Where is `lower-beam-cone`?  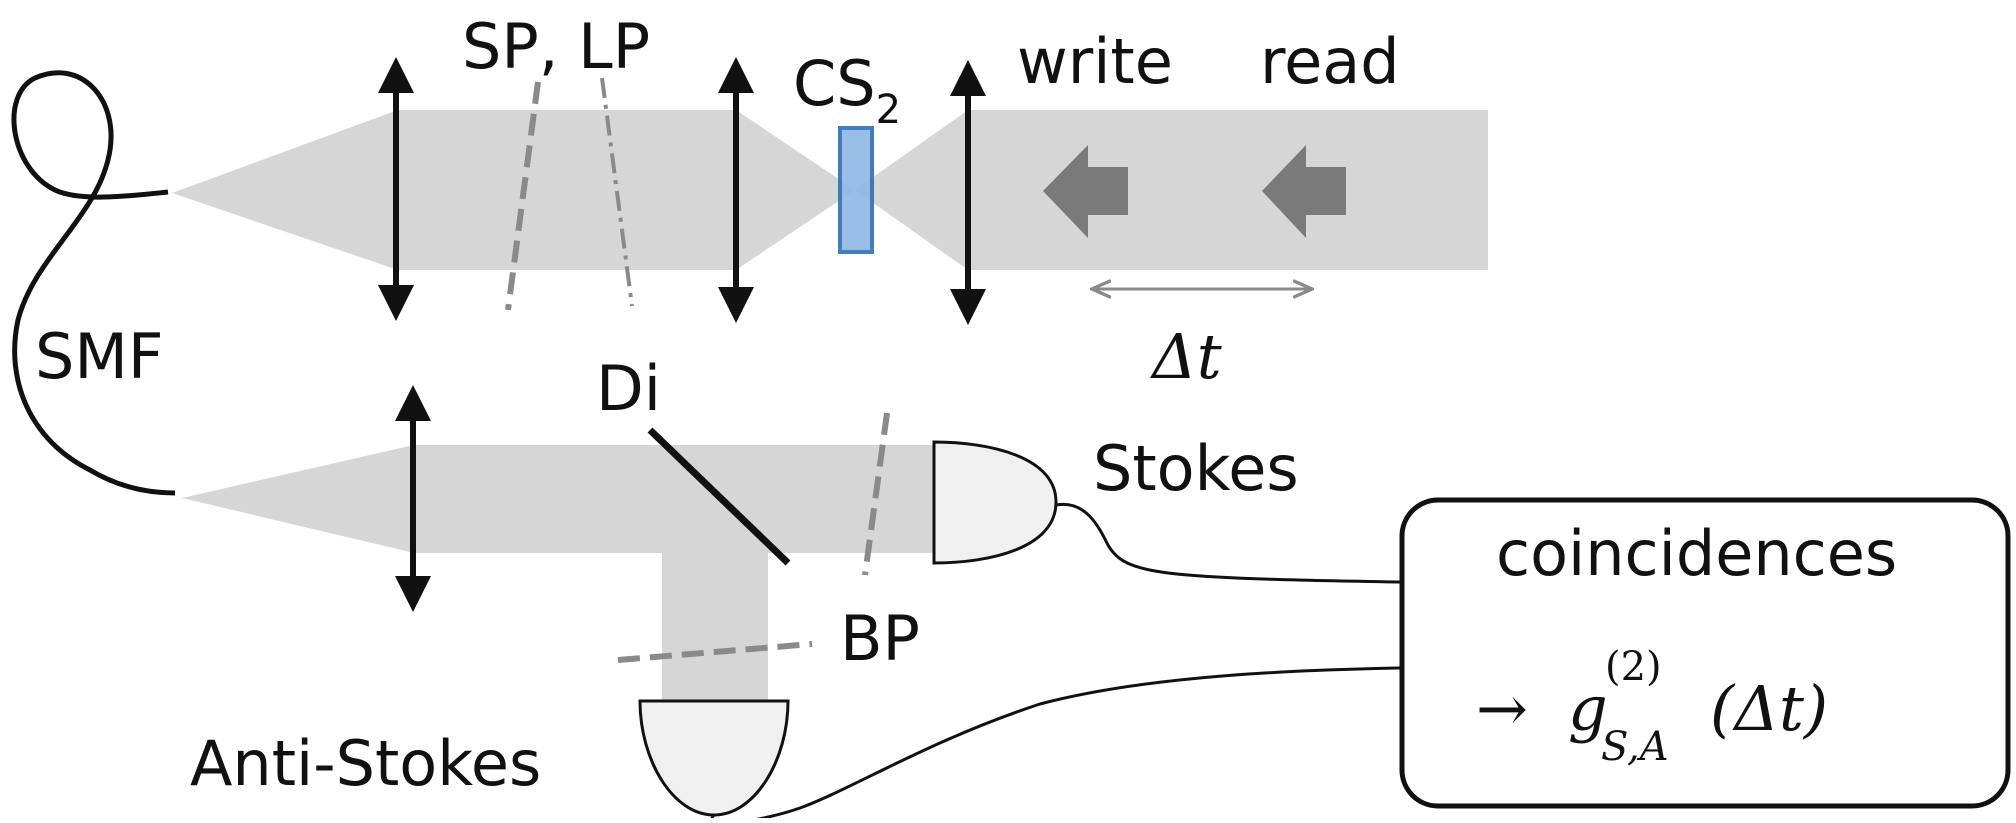 lower-beam-cone is located at coordinates (298, 499).